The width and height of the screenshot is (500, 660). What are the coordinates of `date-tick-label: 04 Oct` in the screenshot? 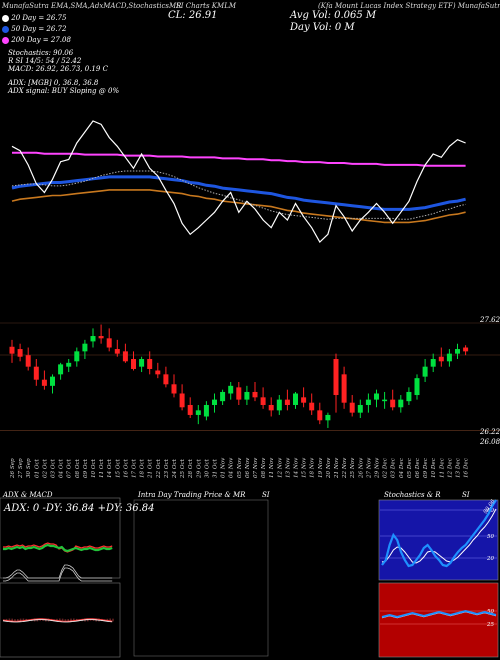 It's located at (62, 468).